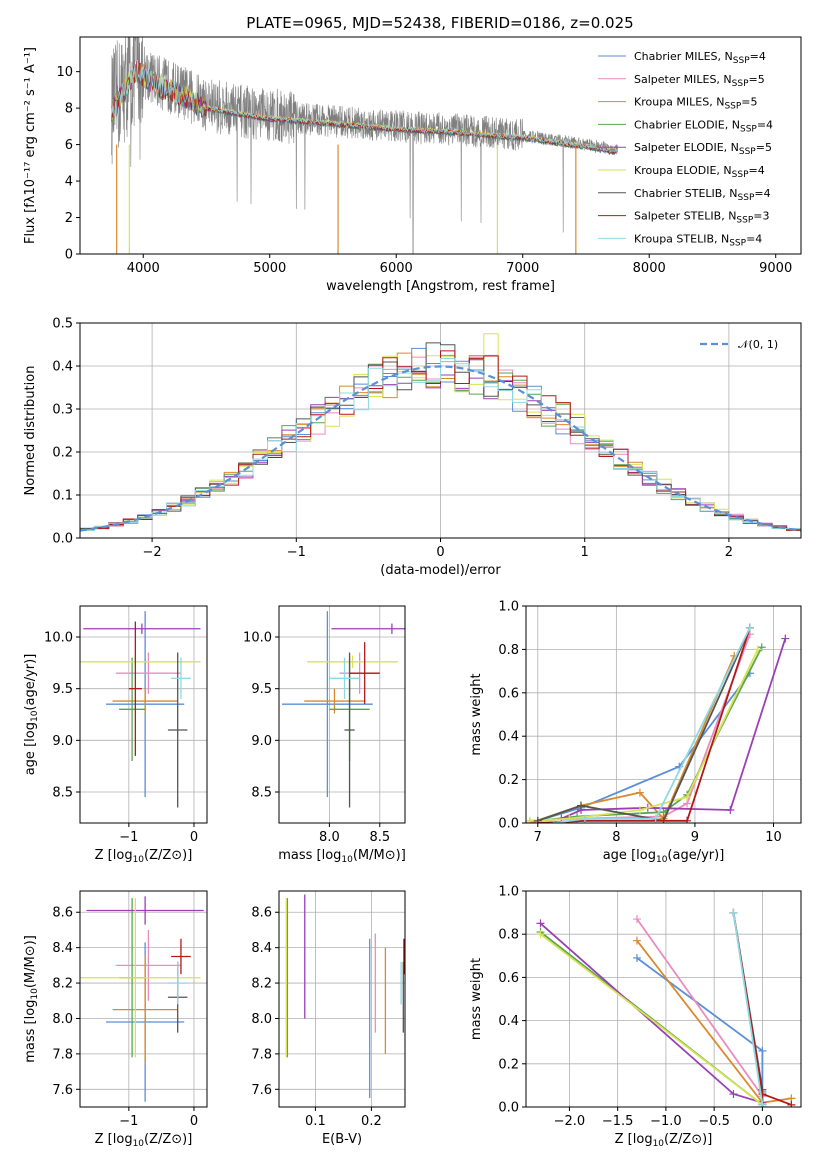 The image size is (819, 1170). I want to click on axes-mass-vs-ebv: 0.1 0.2 7.6 7.8 8.0 8.2 8.4 8.6 E(B-V), so click(328, 1018).